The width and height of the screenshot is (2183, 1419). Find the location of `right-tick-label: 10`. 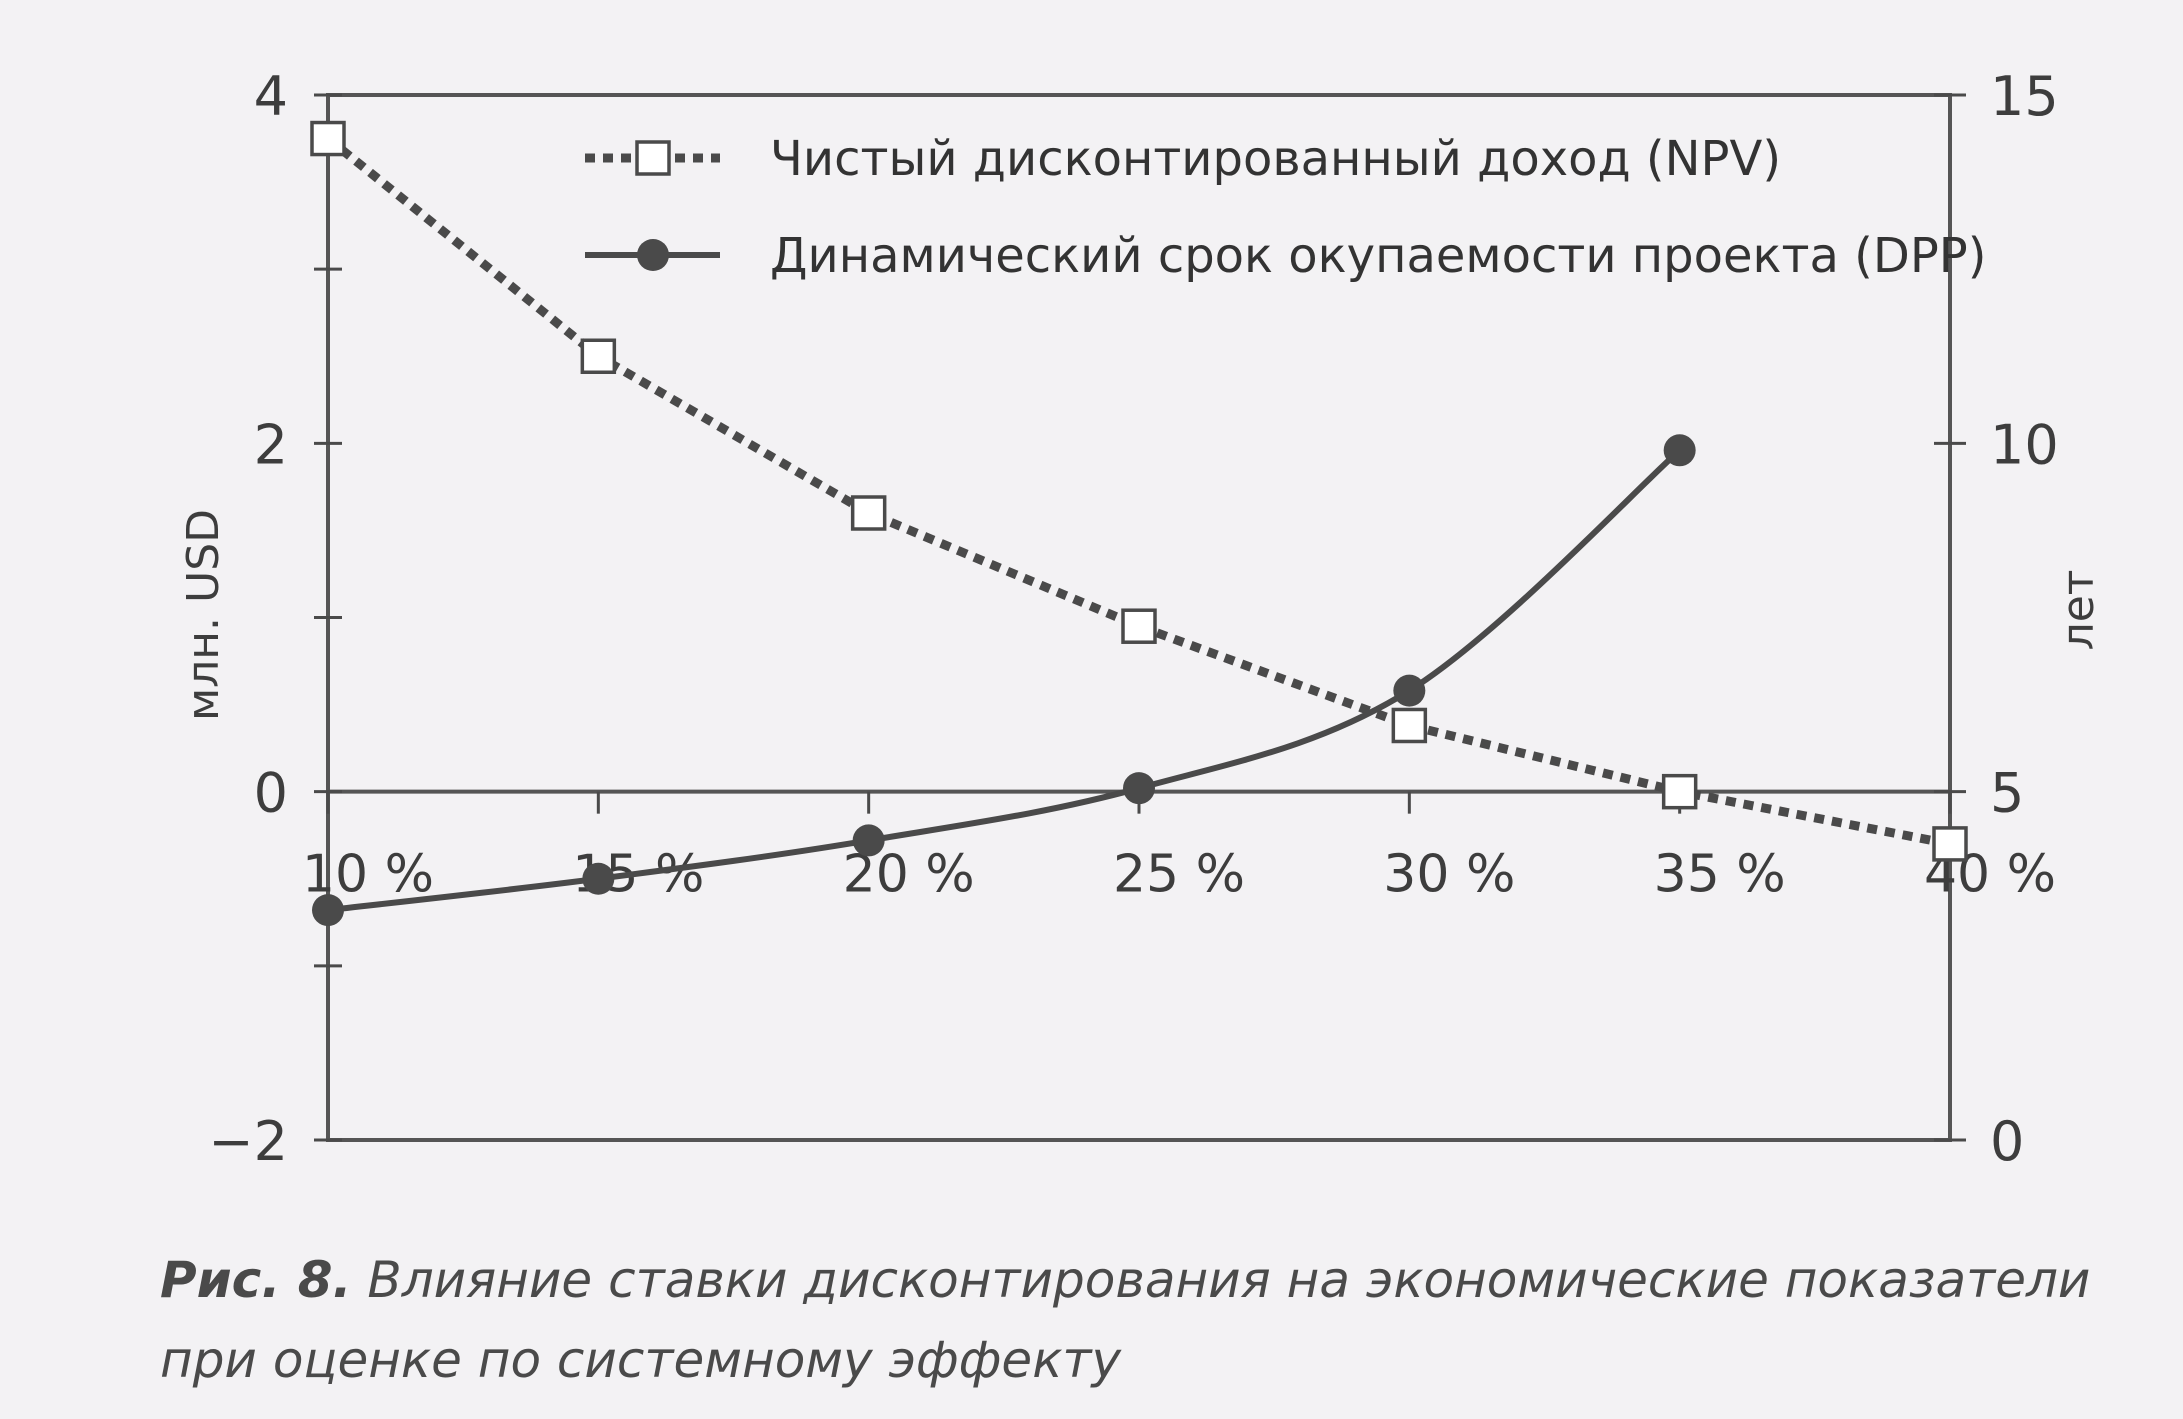

right-tick-label: 10 is located at coordinates (2024, 444).